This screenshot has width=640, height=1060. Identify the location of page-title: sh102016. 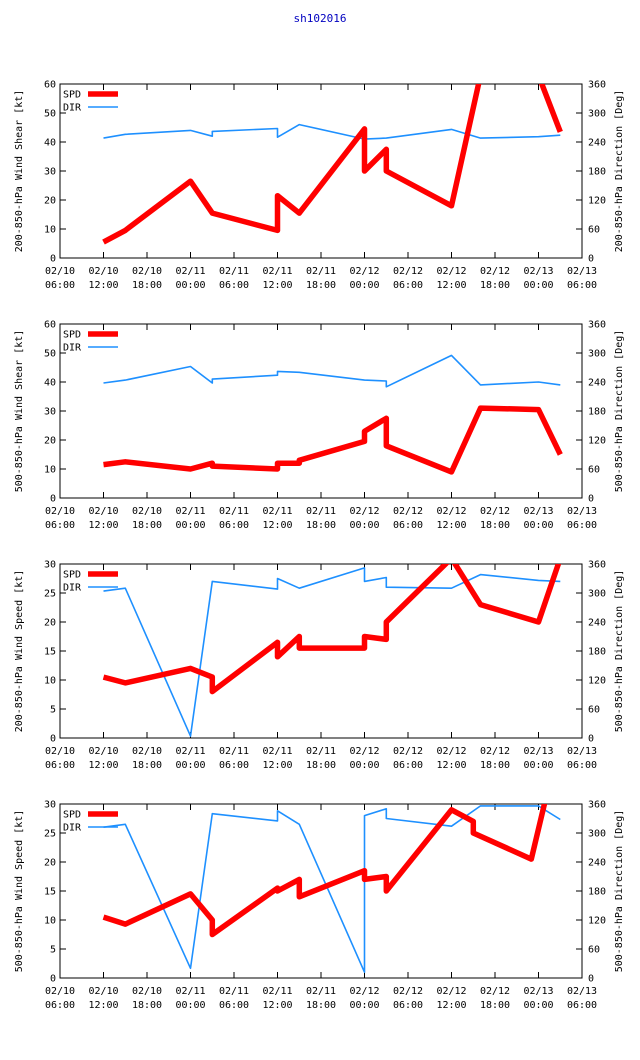
(320, 18).